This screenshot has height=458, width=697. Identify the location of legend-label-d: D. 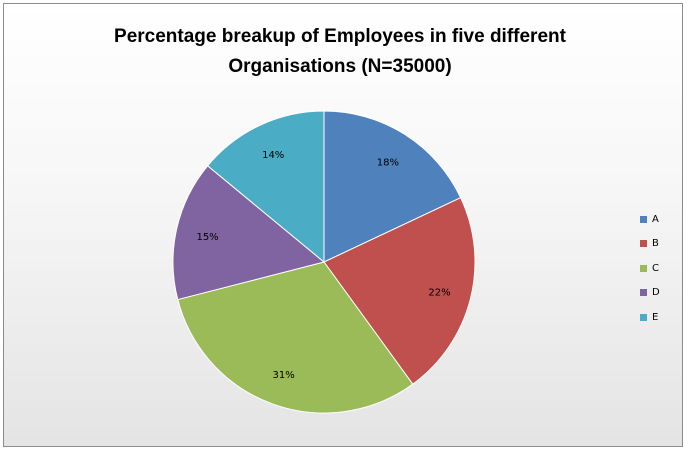
(656, 293).